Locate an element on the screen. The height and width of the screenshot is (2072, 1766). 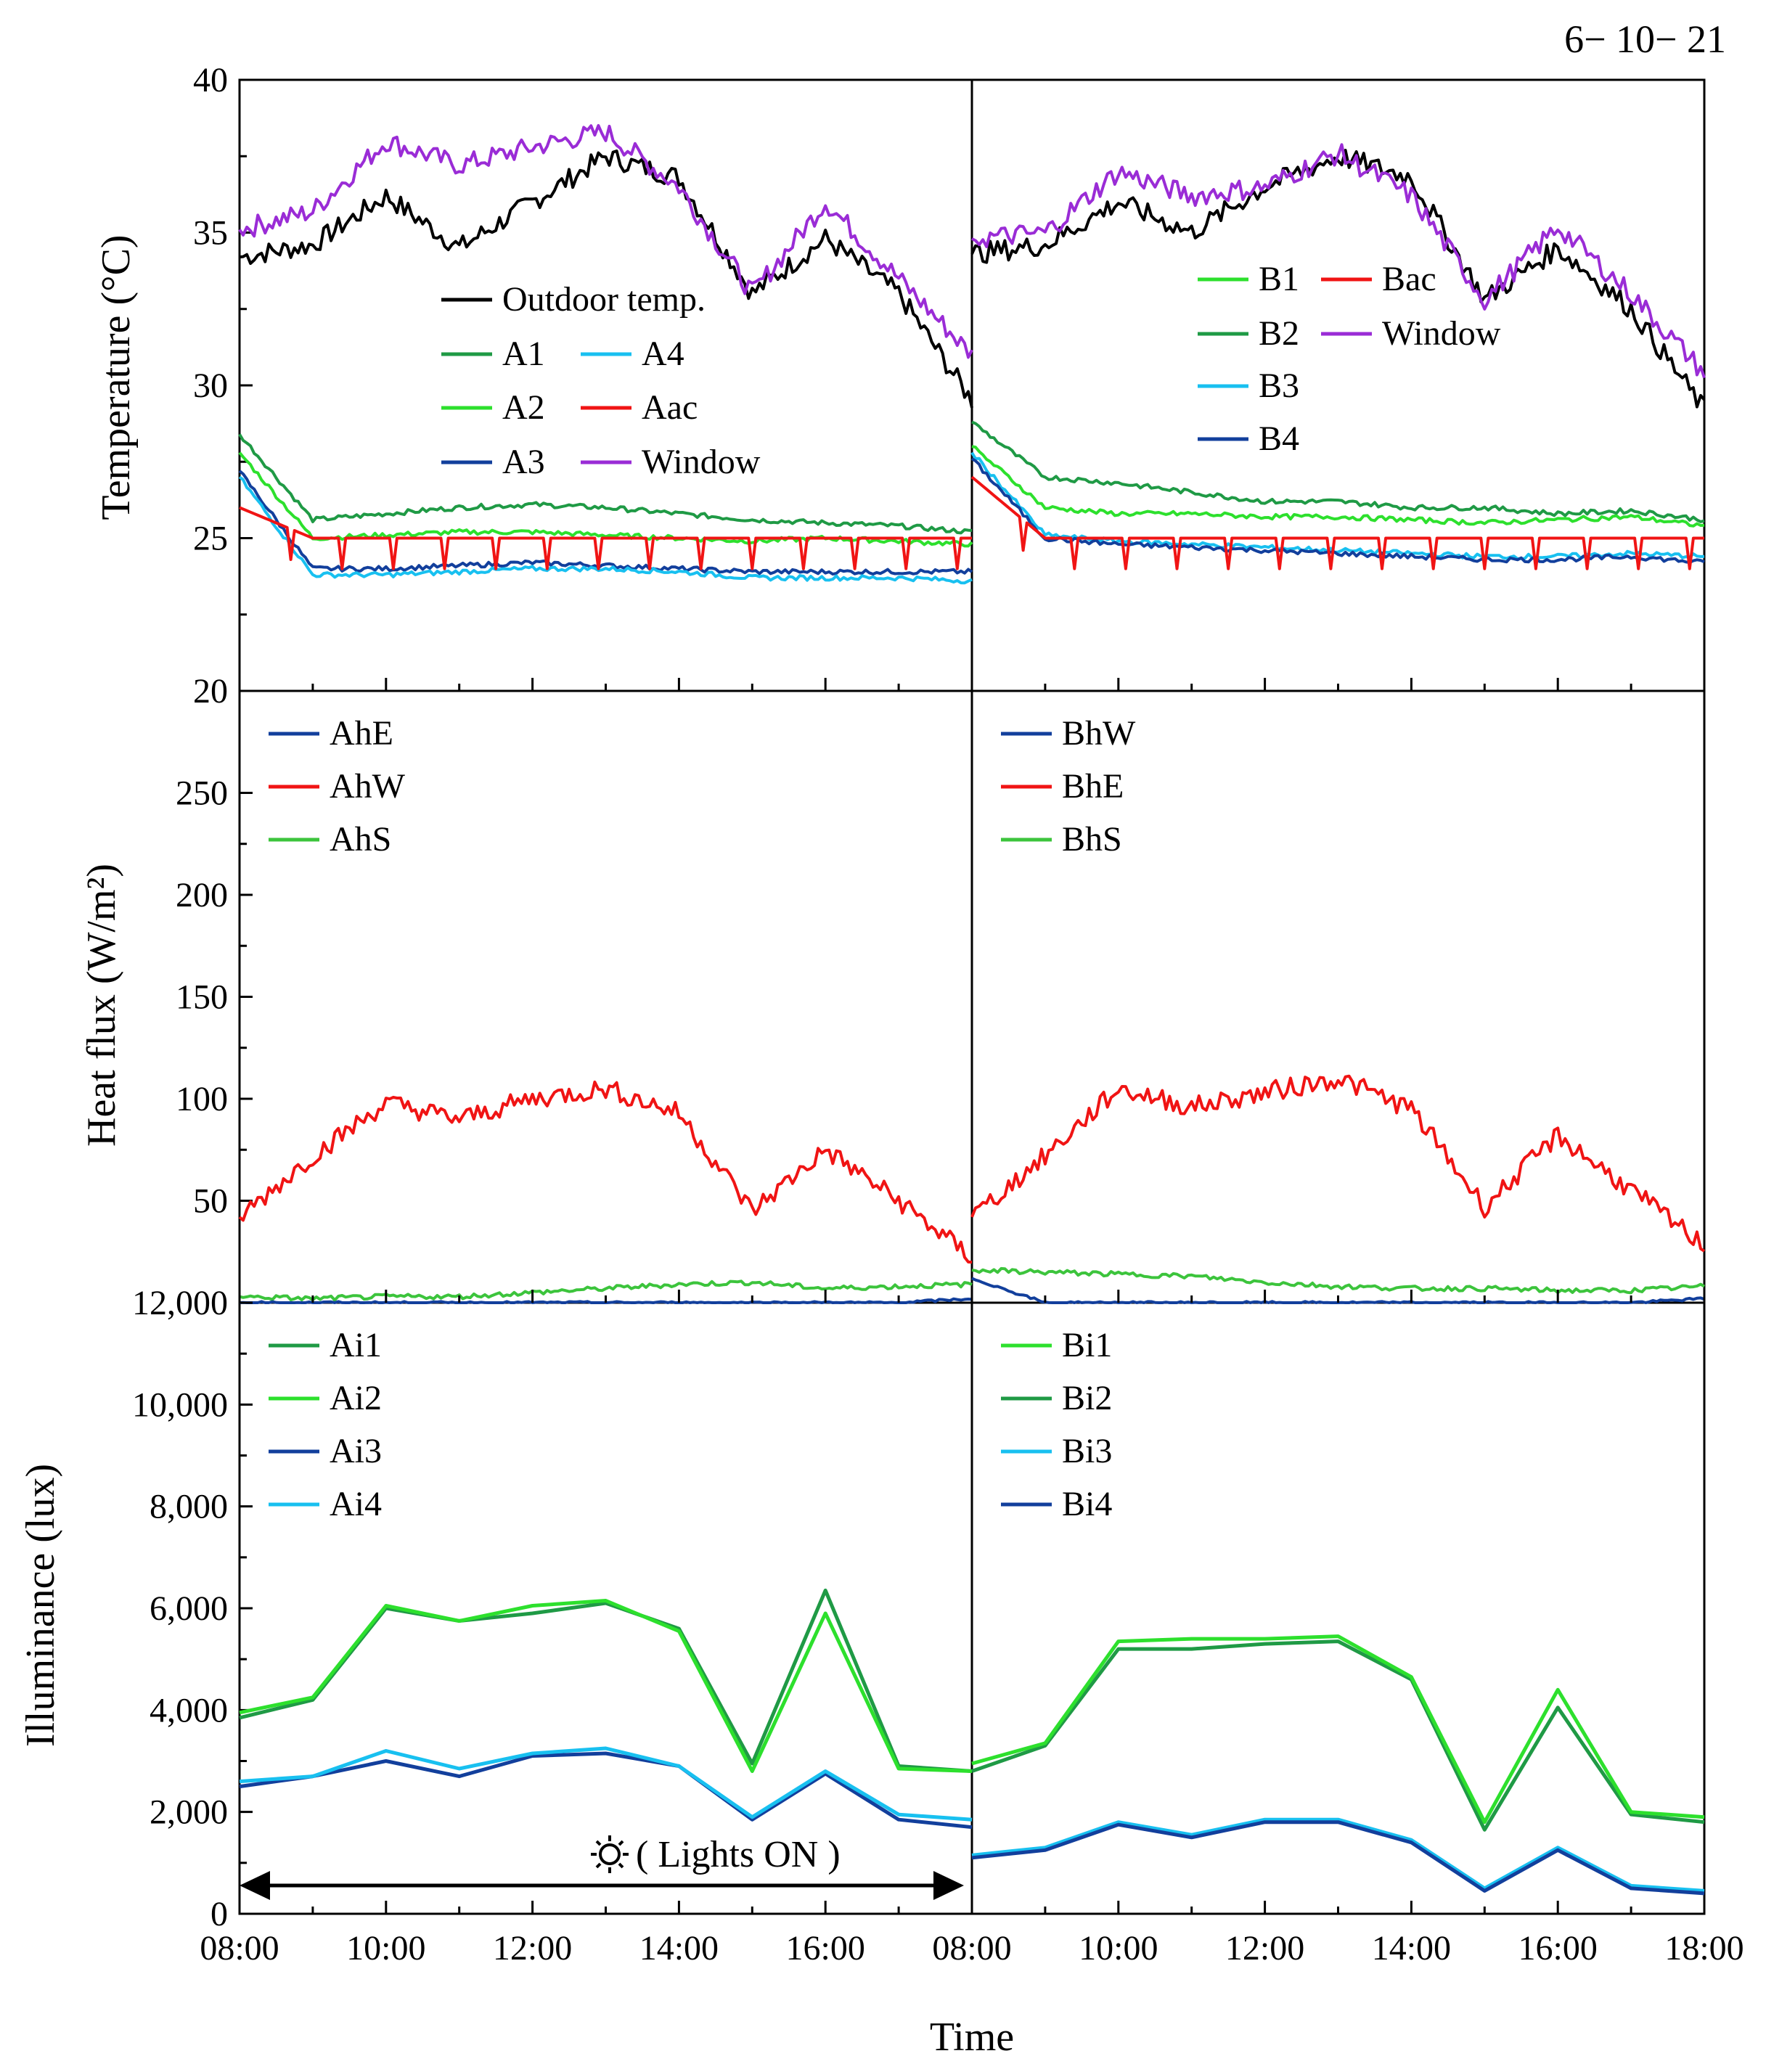
series-line-b4 is located at coordinates (1337, 510).